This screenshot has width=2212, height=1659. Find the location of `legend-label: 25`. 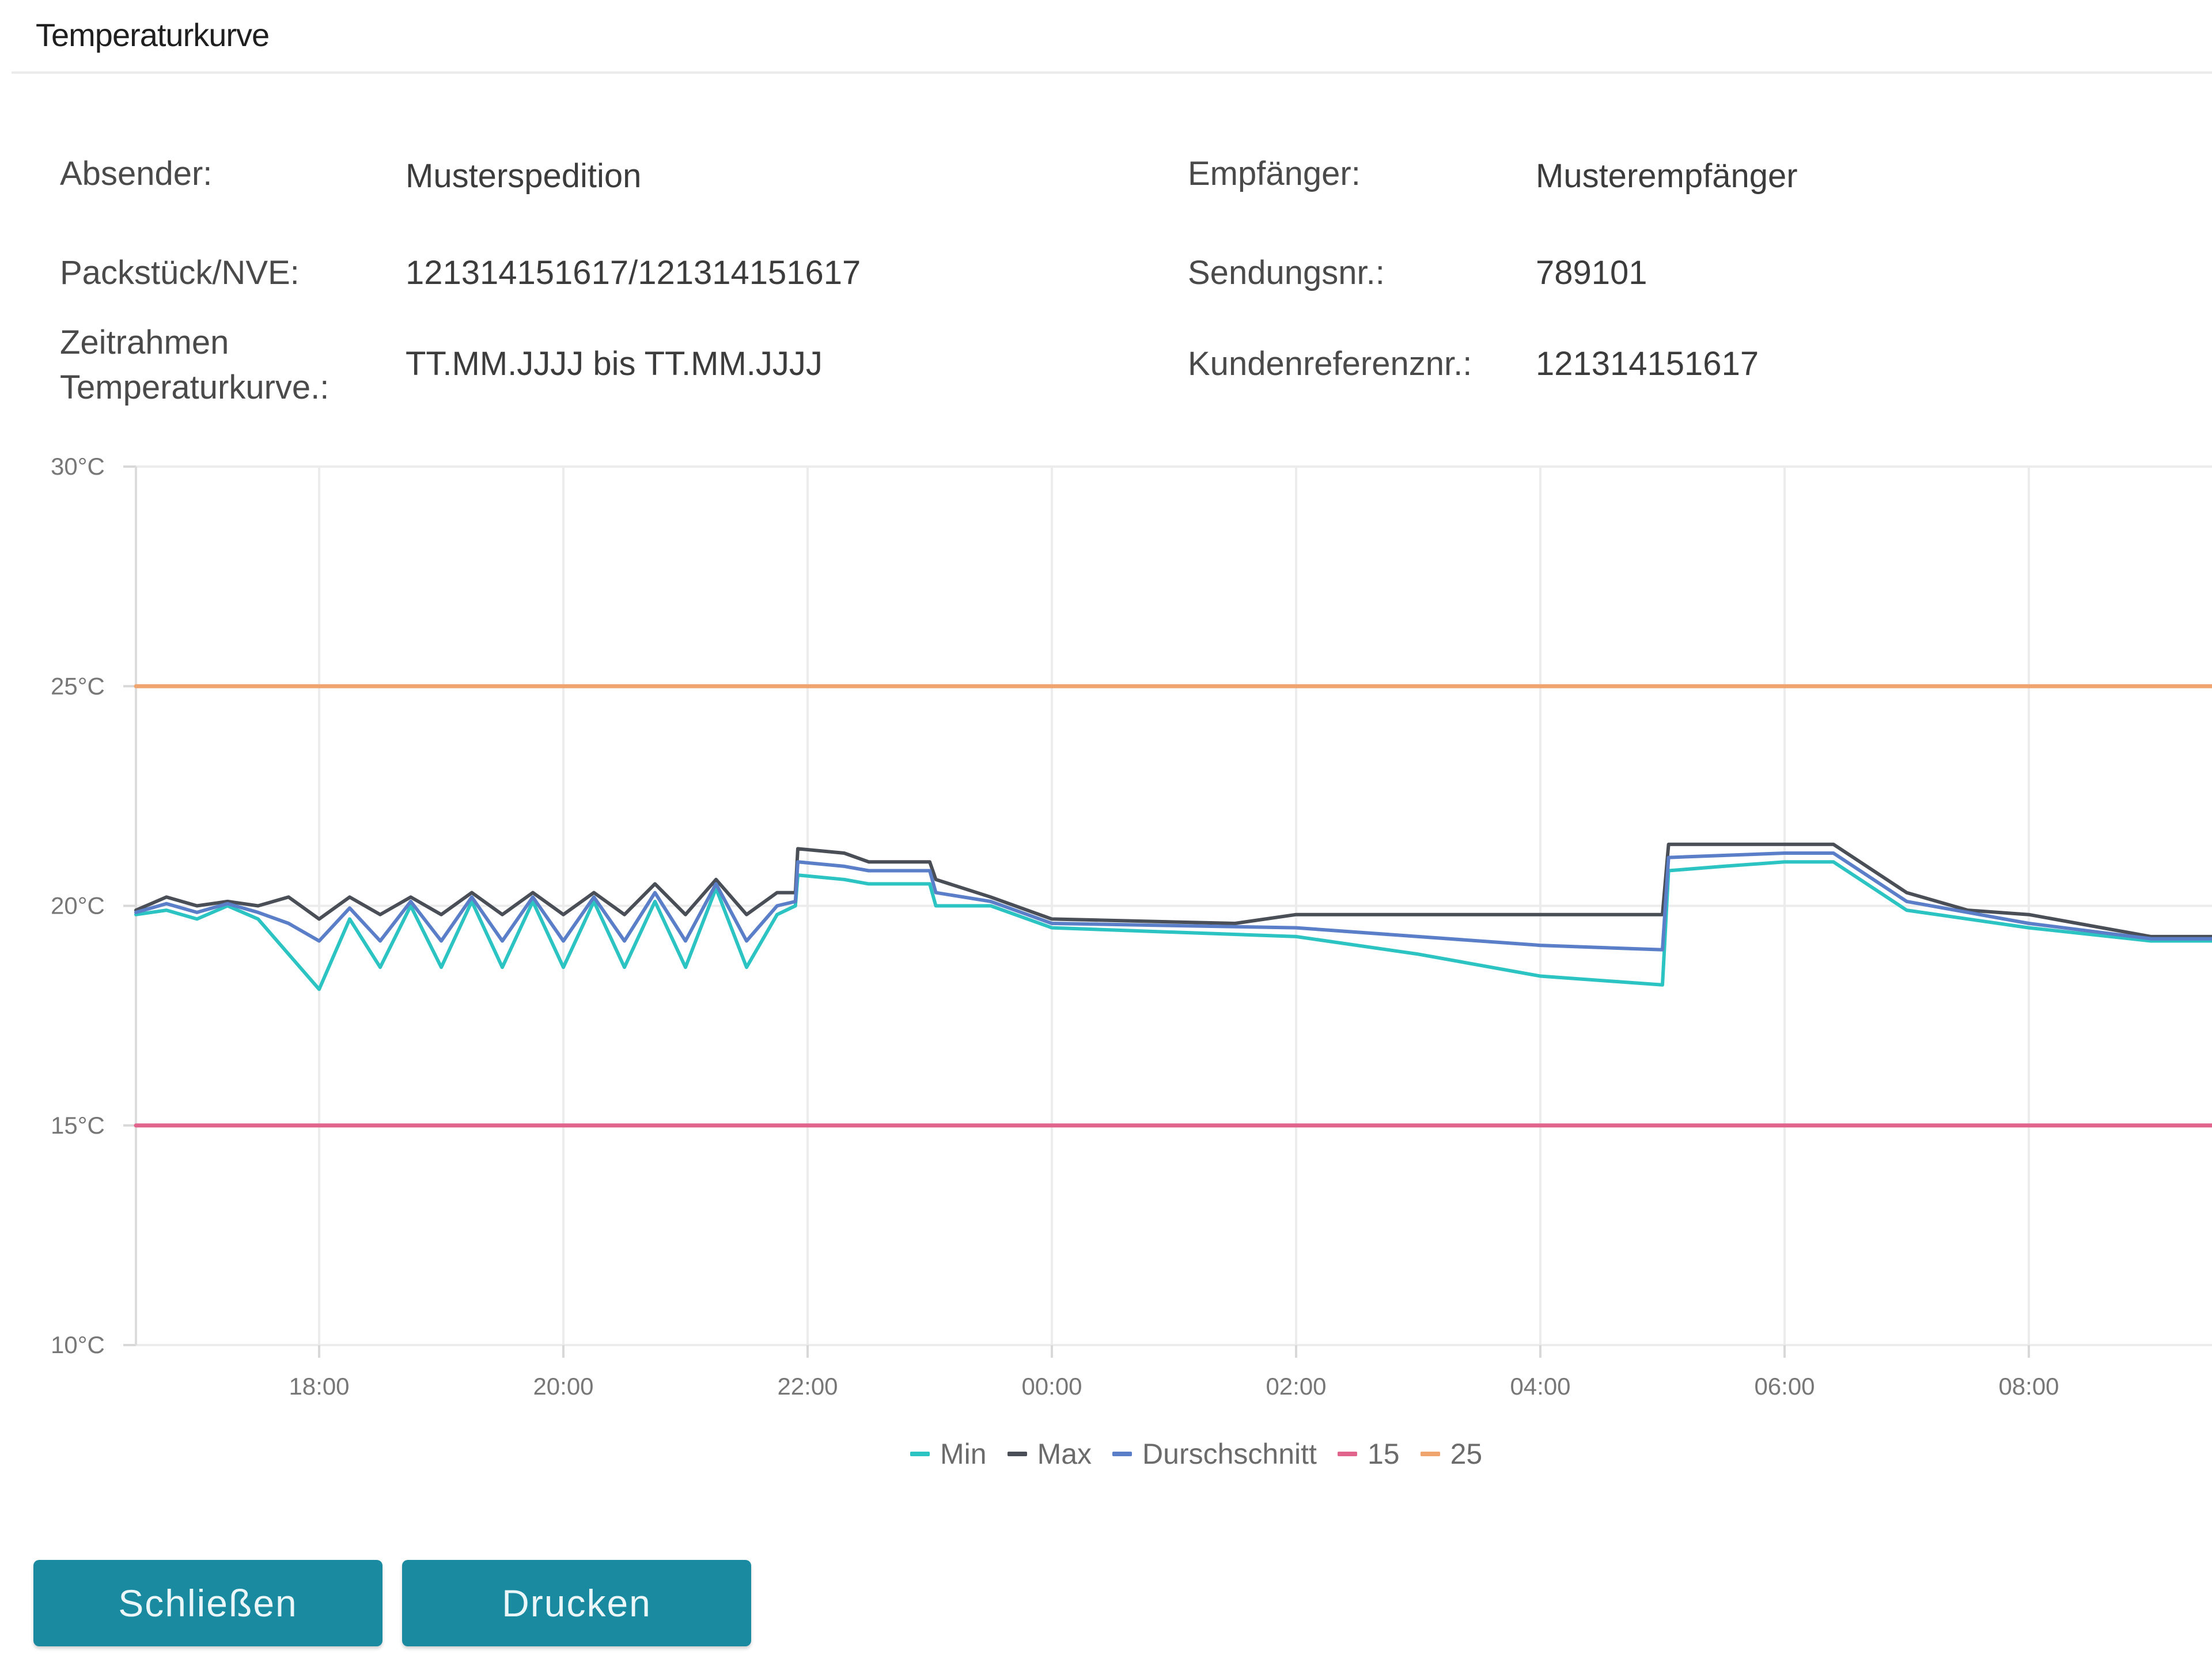

legend-label: 25 is located at coordinates (1466, 1454).